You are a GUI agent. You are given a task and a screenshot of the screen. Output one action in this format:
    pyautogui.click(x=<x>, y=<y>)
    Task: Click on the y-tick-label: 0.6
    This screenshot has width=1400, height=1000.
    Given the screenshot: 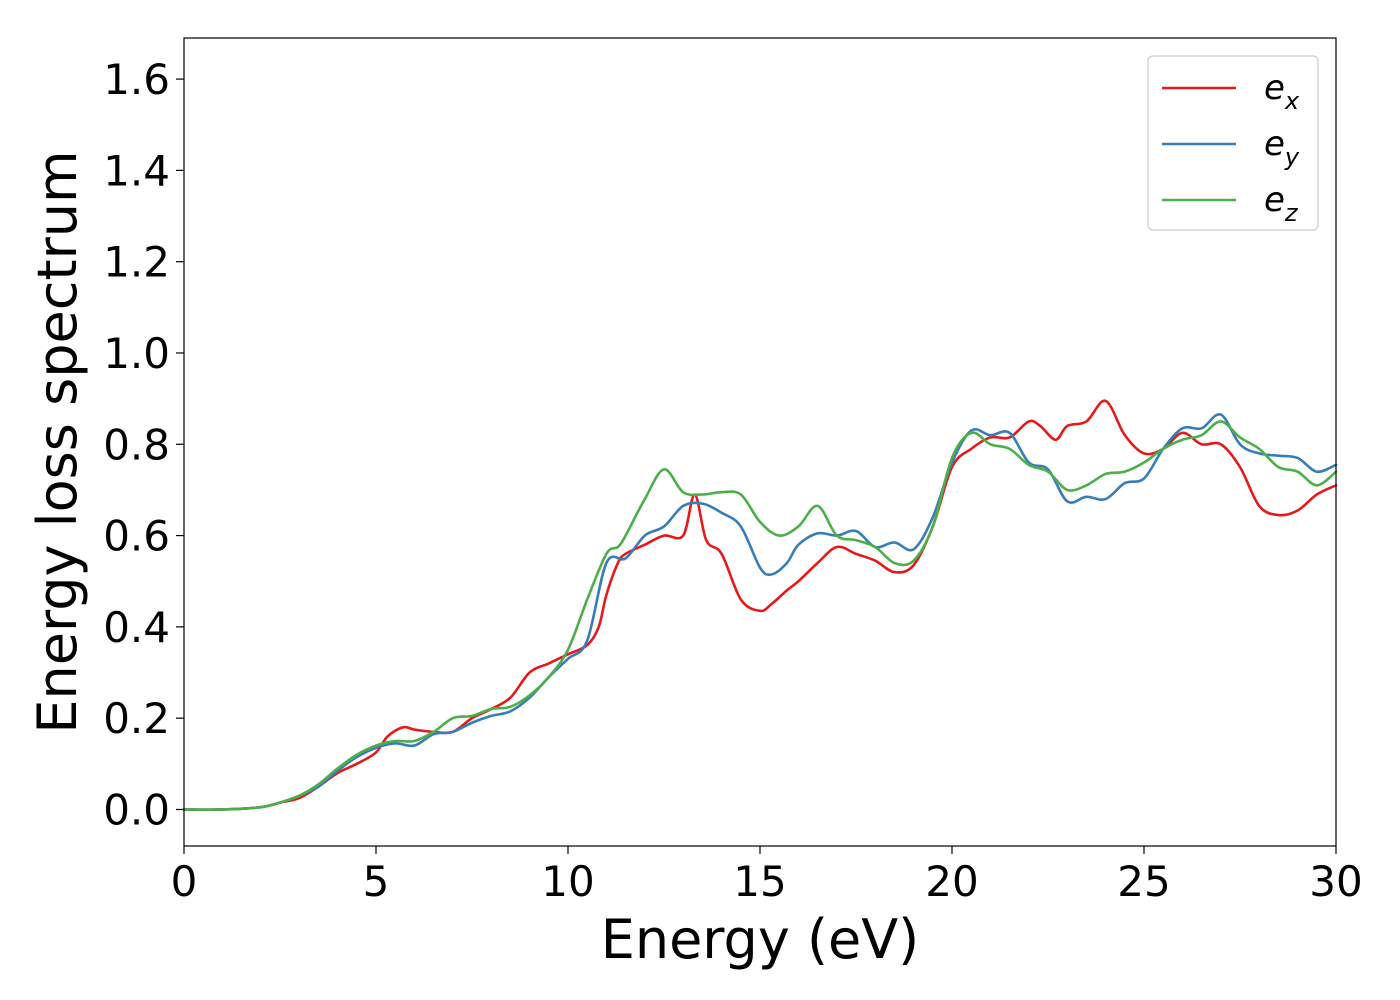 What is the action you would take?
    pyautogui.click(x=136, y=536)
    